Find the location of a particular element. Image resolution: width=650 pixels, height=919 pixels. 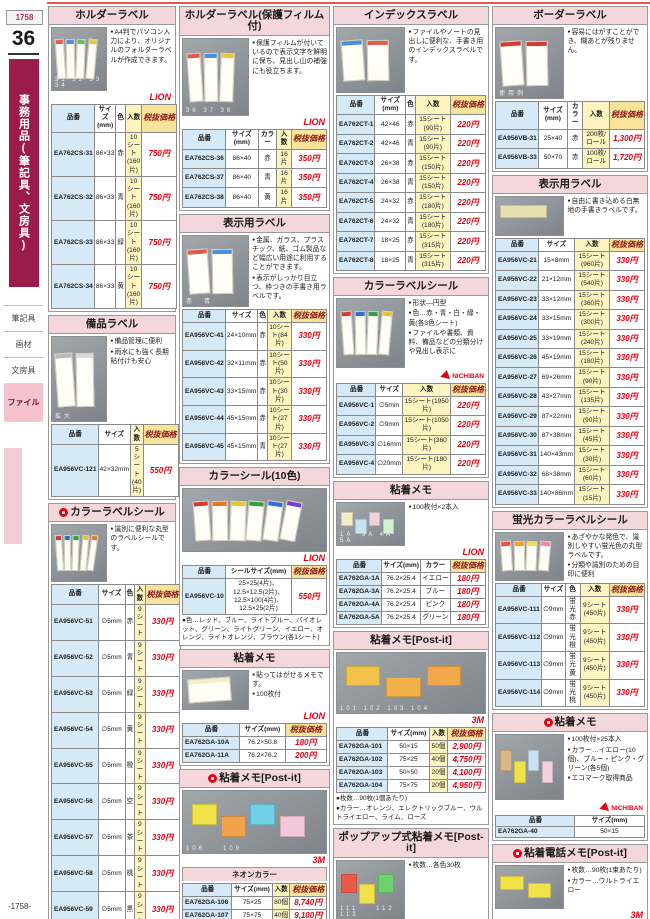

bullet-list: ファイルやノートの見出しに便利な、手書き用のインデックスラベルです。 is located at coordinates (447, 60).